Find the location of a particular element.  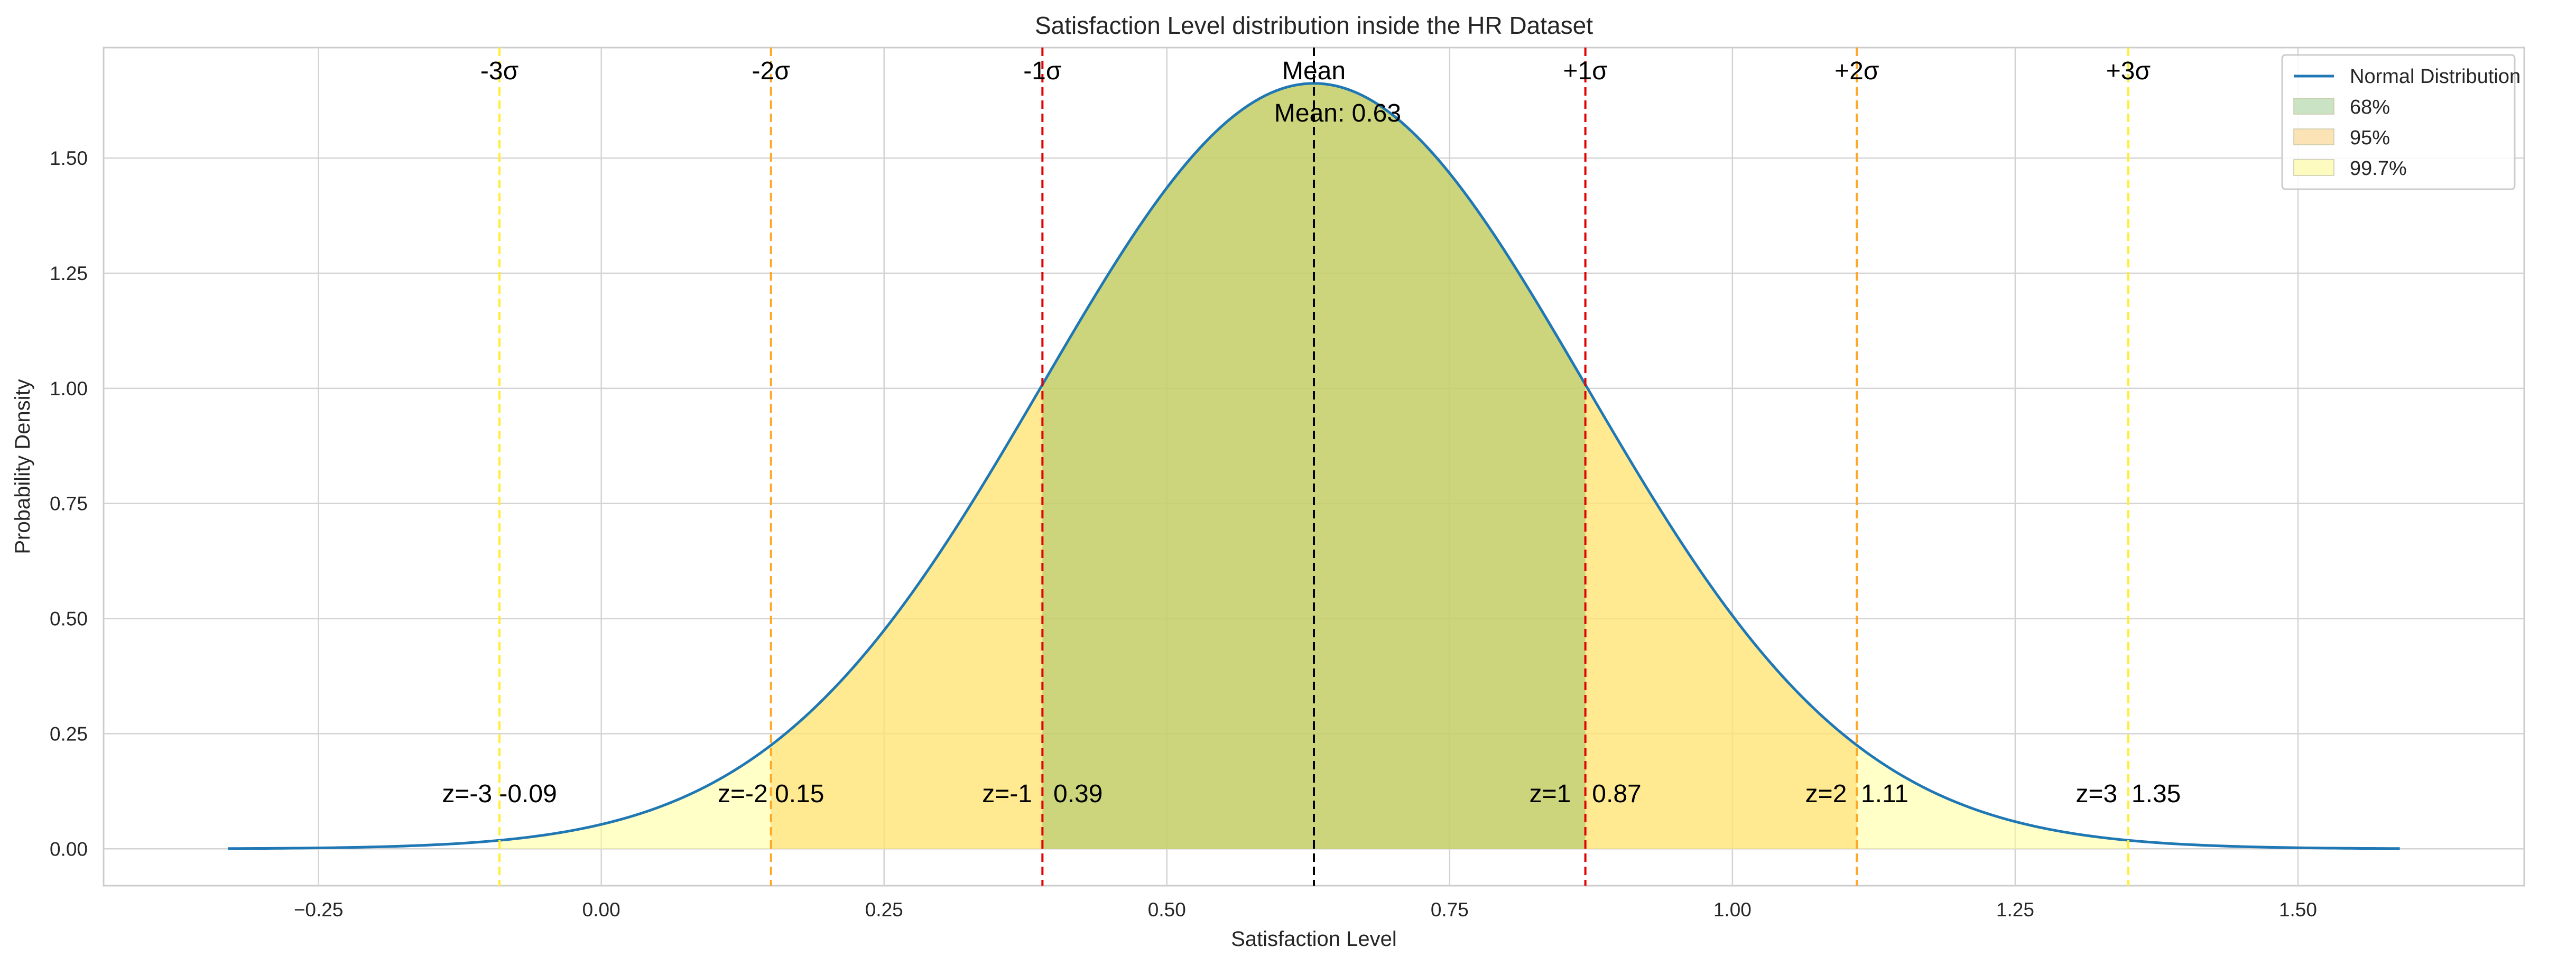

x-tick-label: 0.25 is located at coordinates (884, 910).